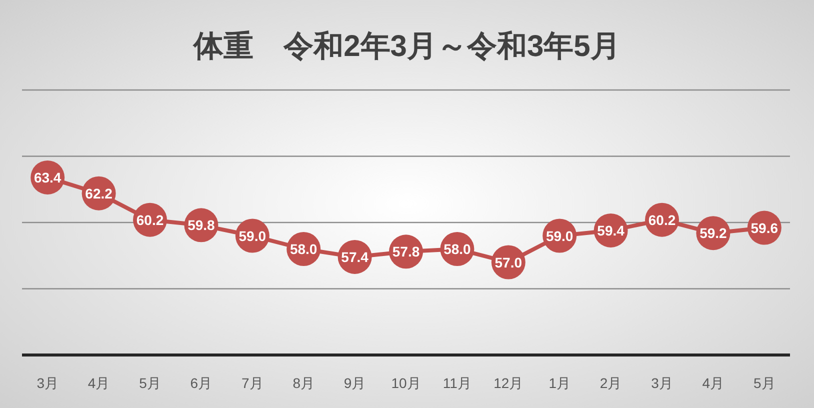  What do you see at coordinates (611, 383) in the screenshot?
I see `x-tick-label: 2月` at bounding box center [611, 383].